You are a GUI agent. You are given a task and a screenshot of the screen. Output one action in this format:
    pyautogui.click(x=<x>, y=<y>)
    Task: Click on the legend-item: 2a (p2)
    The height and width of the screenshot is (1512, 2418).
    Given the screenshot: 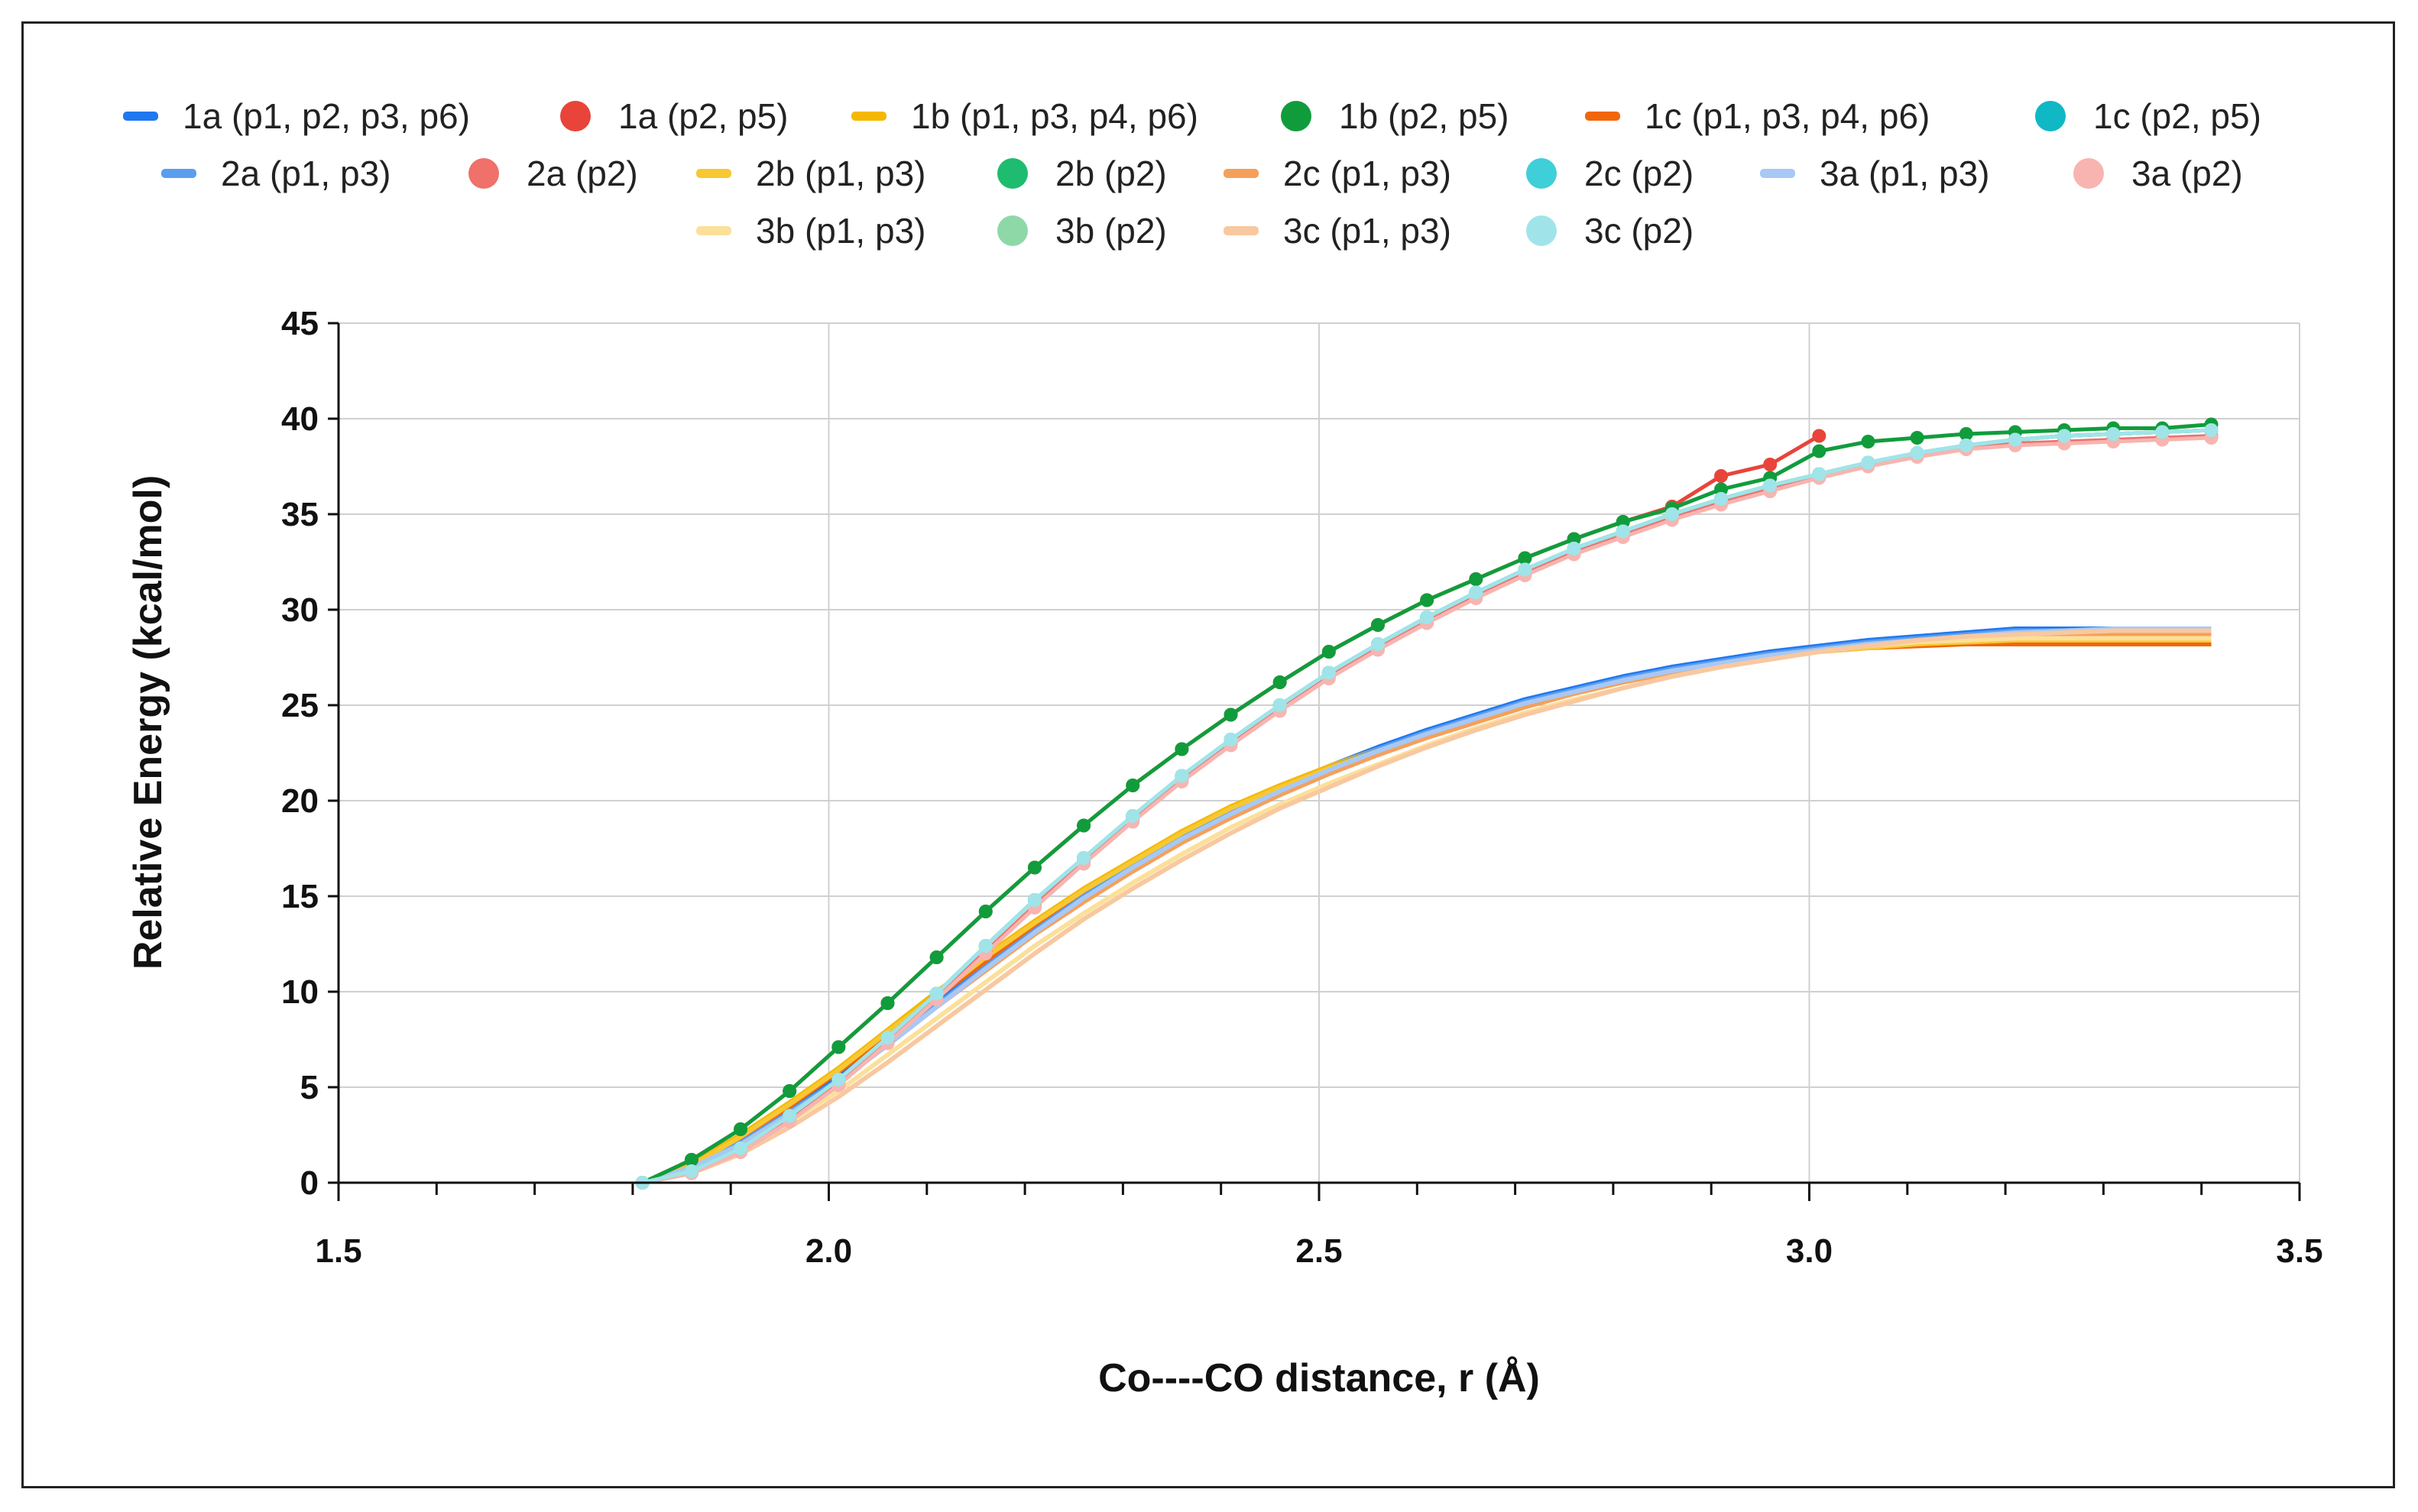 What is the action you would take?
    pyautogui.click(x=553, y=173)
    